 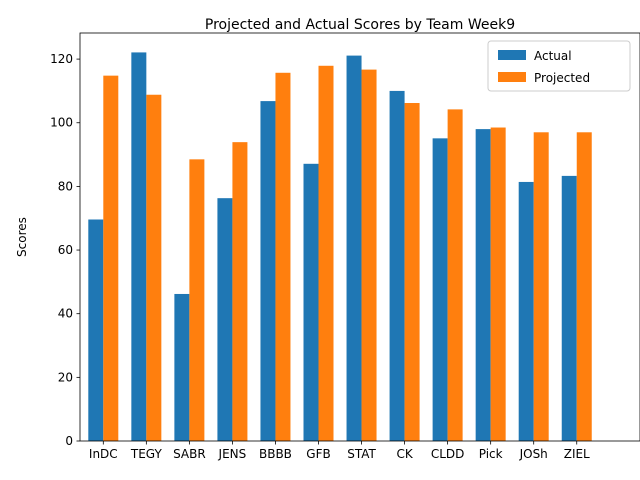 What do you see at coordinates (61, 59) in the screenshot?
I see `y-tick-label: 120` at bounding box center [61, 59].